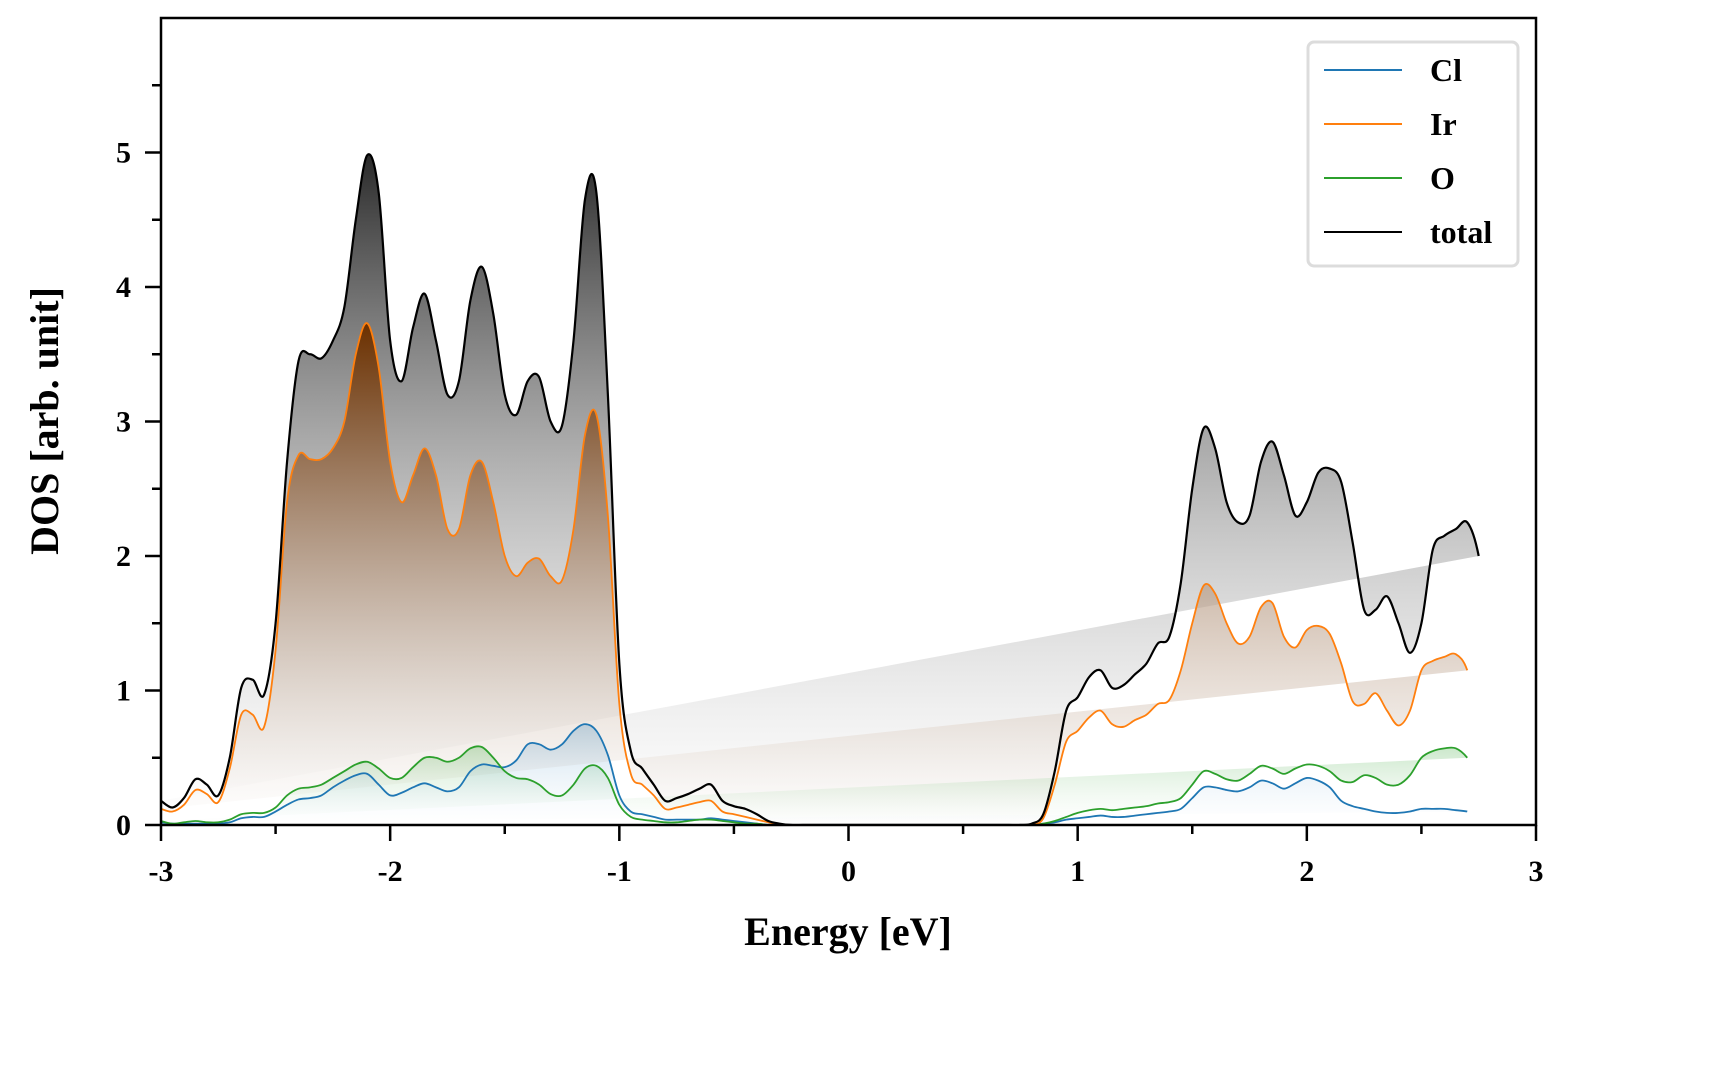 The width and height of the screenshot is (1728, 1080). Describe the element at coordinates (1446, 70) in the screenshot. I see `legend-label-cl: Cl` at that location.